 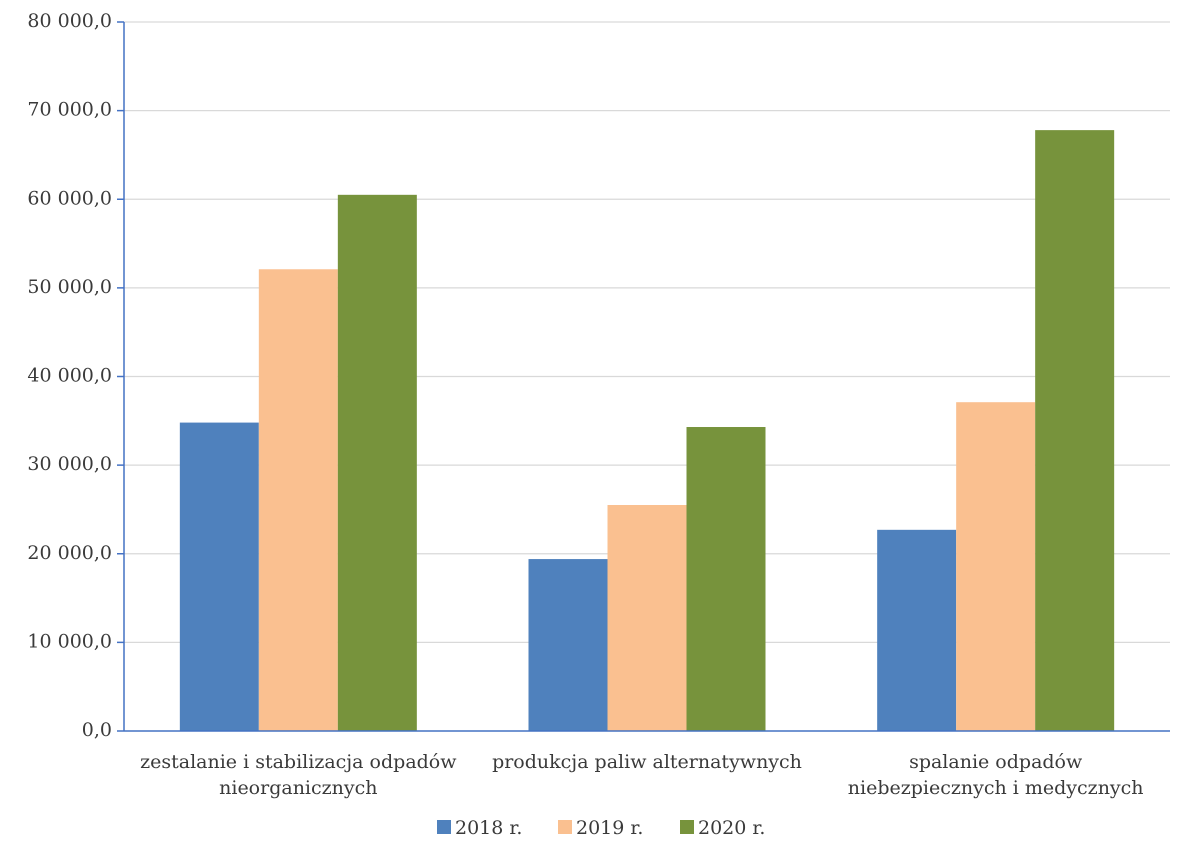 What do you see at coordinates (488, 828) in the screenshot?
I see `legend-label: 2018 r.` at bounding box center [488, 828].